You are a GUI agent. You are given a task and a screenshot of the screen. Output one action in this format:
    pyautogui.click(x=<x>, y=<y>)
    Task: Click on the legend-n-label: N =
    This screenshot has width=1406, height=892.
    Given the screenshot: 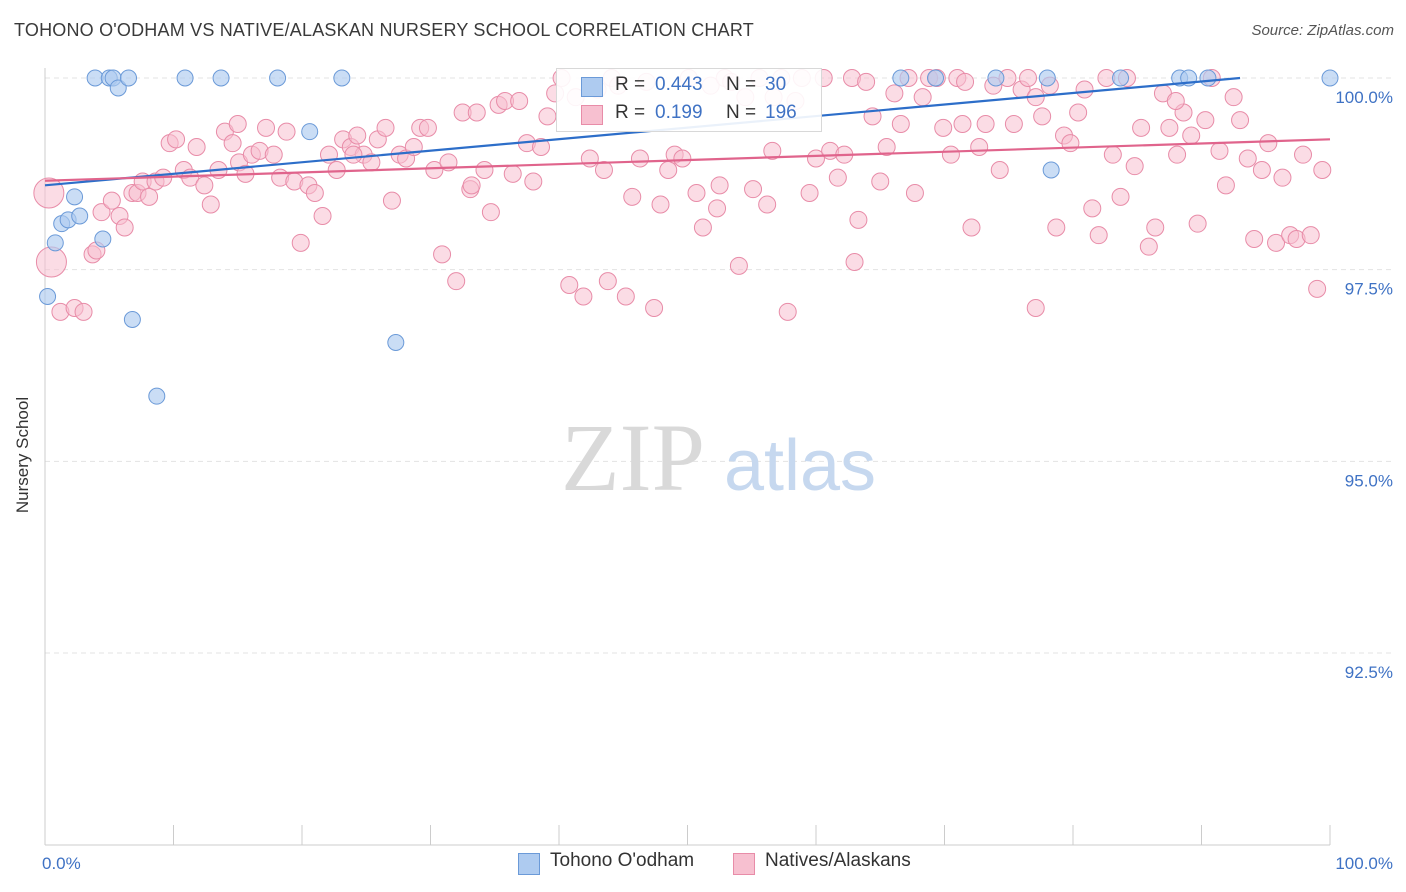 What is the action you would take?
    pyautogui.click(x=741, y=112)
    